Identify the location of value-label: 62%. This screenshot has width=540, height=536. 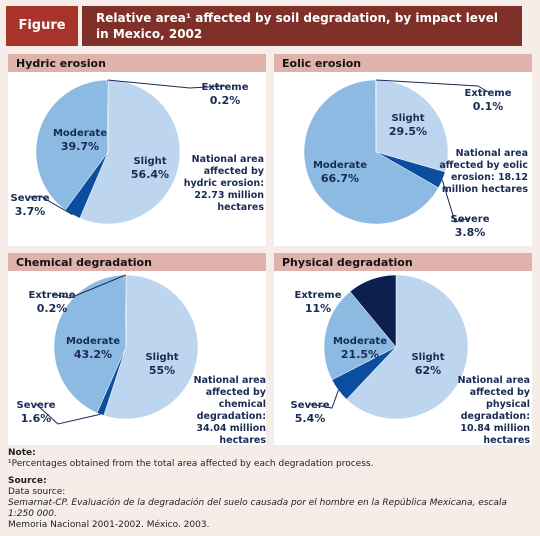
(428, 370).